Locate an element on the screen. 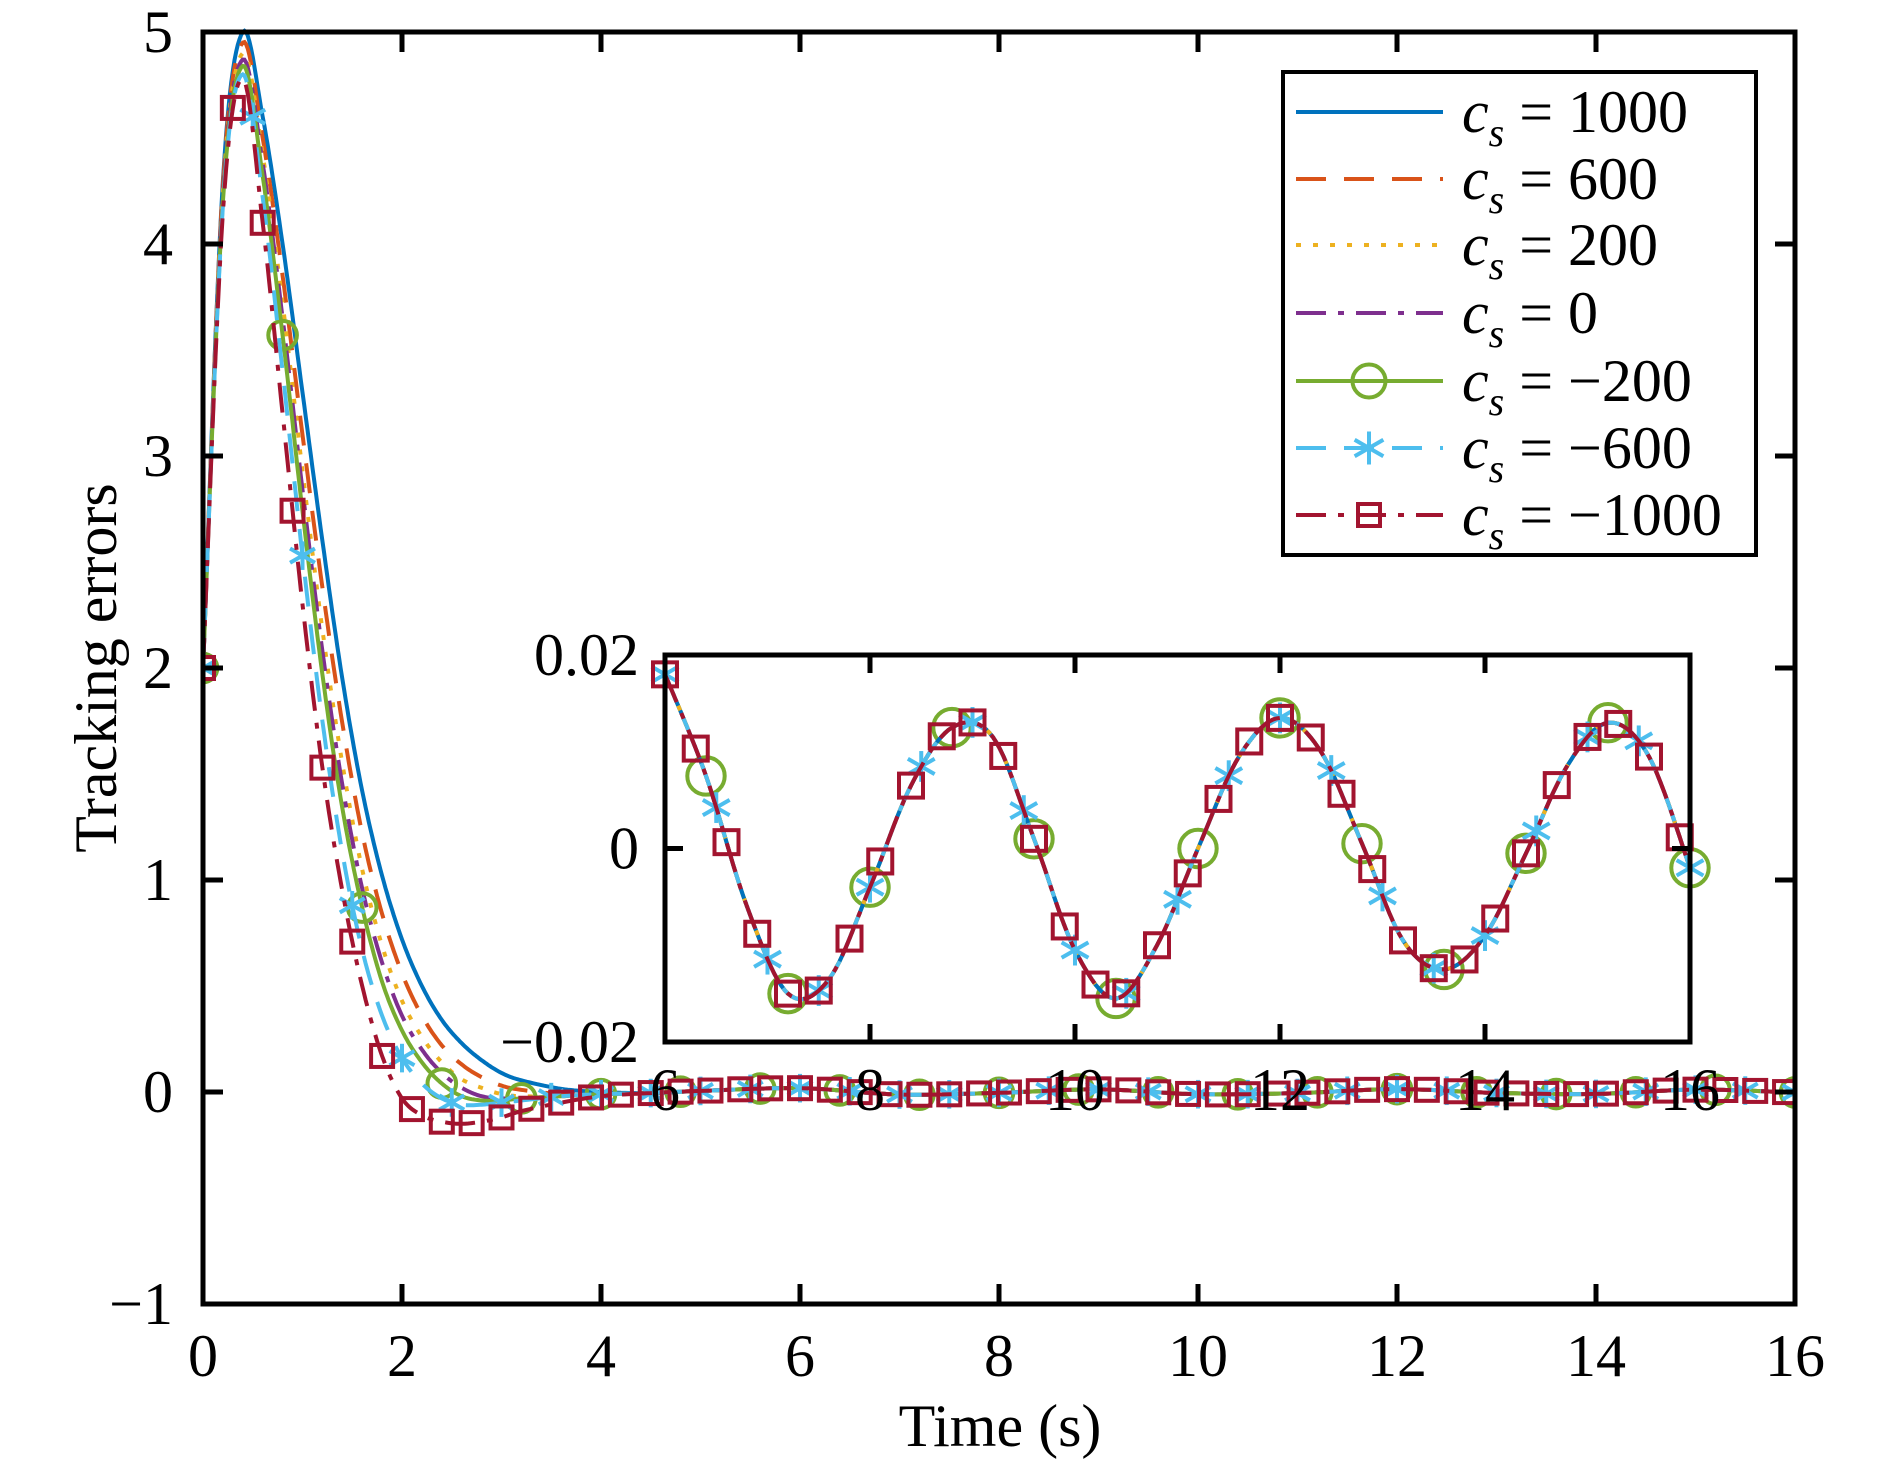 The width and height of the screenshot is (1890, 1464). legend-value: = 200 is located at coordinates (1581, 245).